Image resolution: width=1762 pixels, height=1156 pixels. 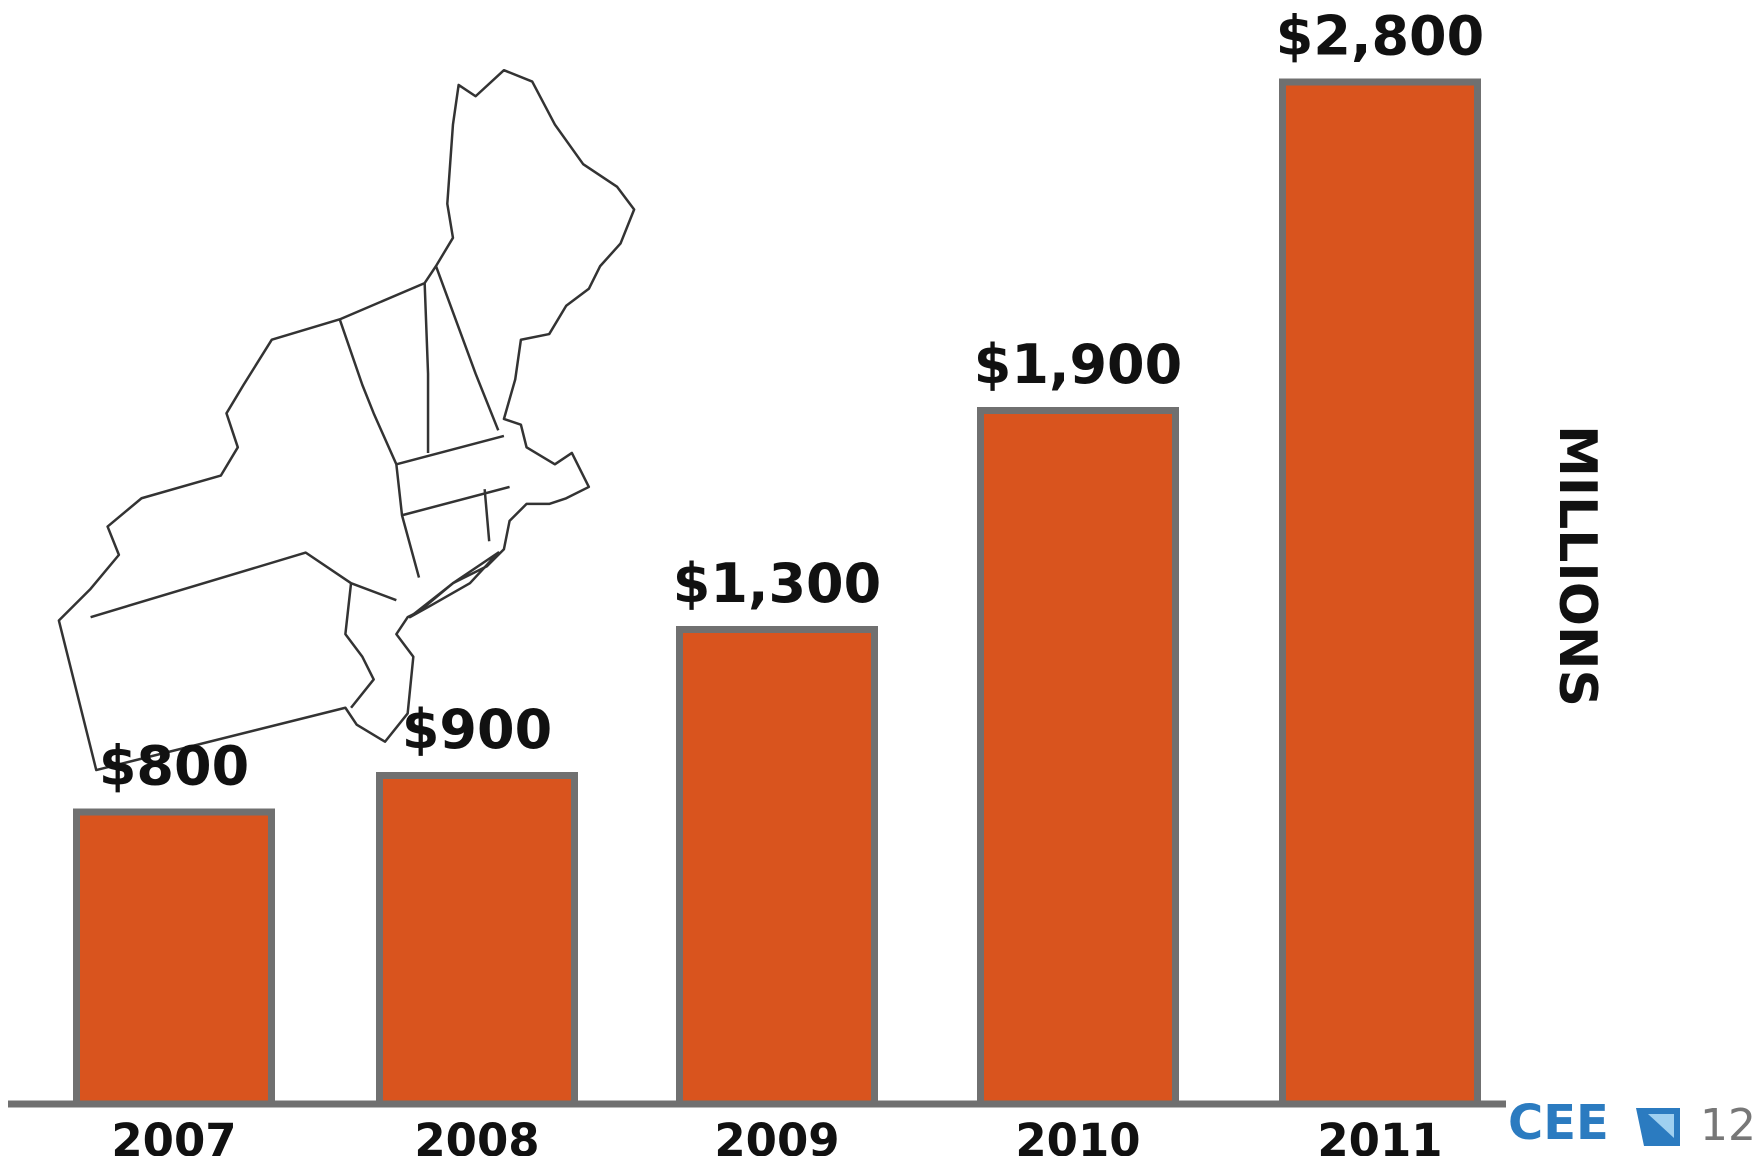 What do you see at coordinates (1728, 1125) in the screenshot?
I see `page-number: 12` at bounding box center [1728, 1125].